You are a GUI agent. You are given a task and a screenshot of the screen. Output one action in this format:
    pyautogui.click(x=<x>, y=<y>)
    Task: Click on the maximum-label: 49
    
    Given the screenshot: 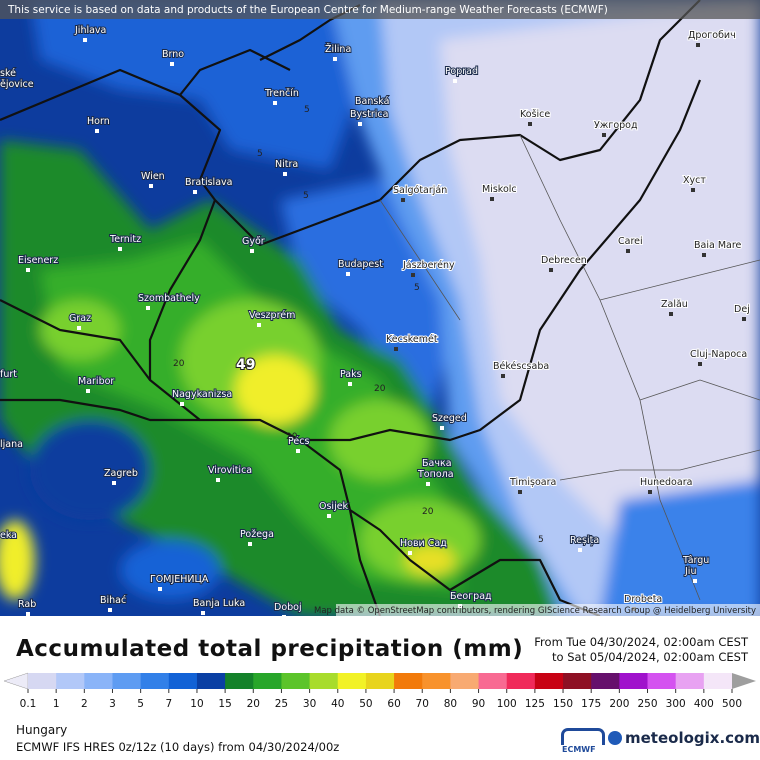 What is the action you would take?
    pyautogui.click(x=245, y=365)
    